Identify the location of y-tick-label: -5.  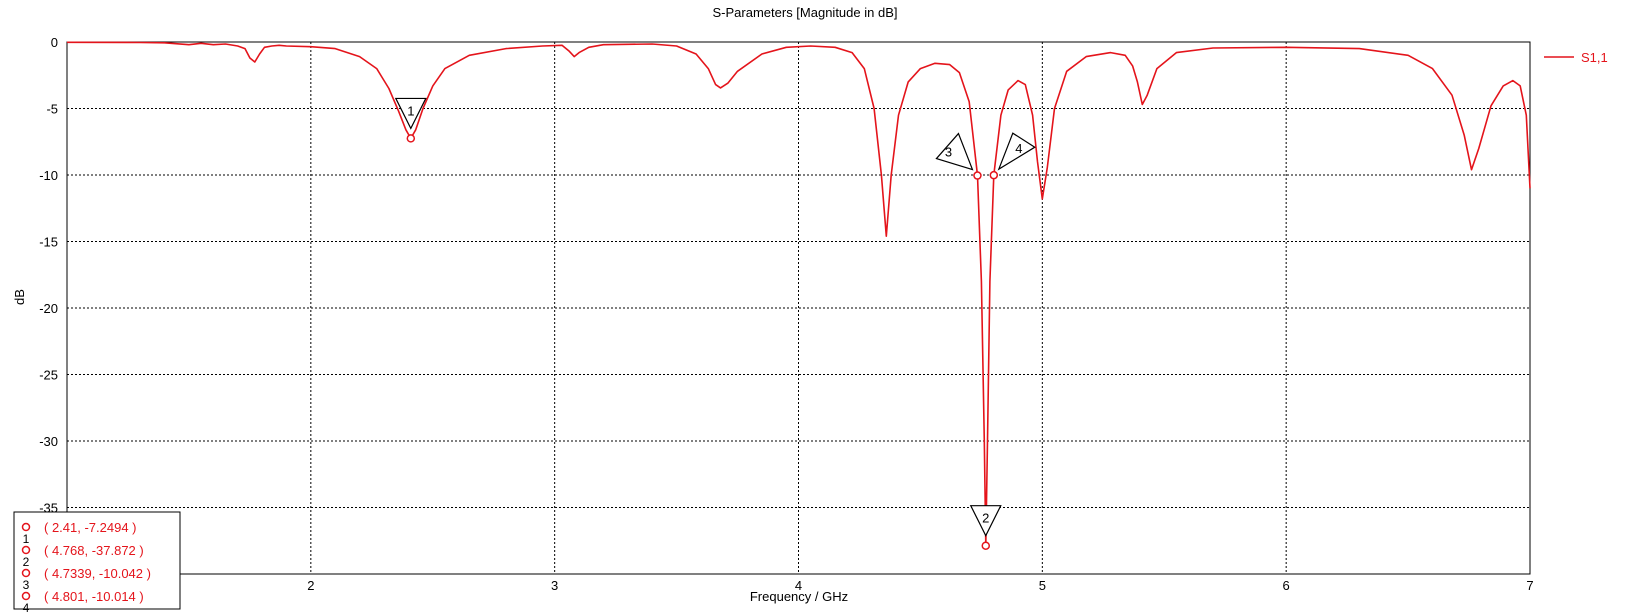
(52, 109).